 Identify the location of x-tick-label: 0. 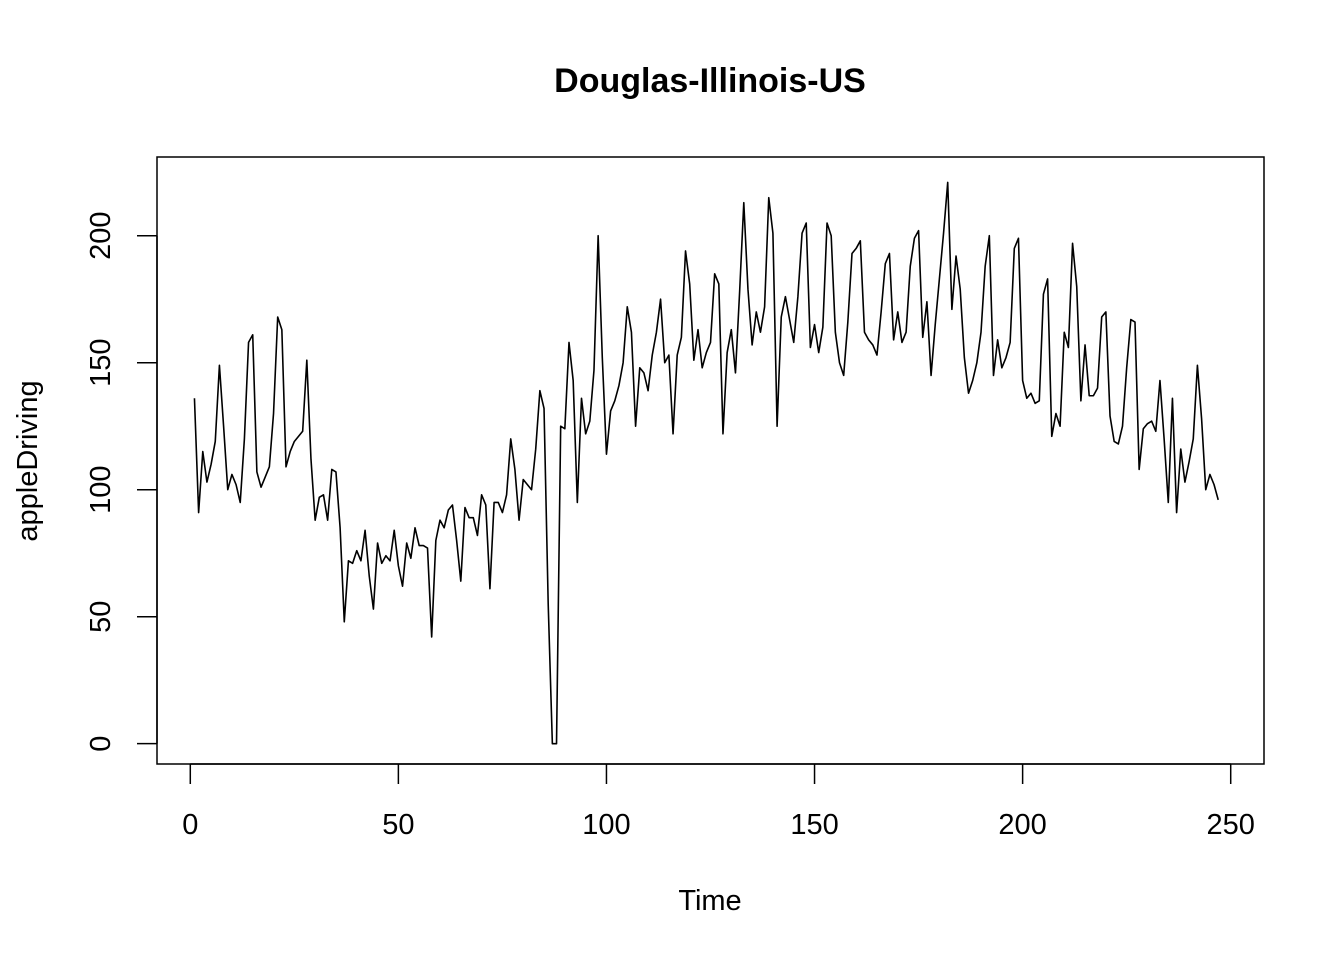
(190, 825).